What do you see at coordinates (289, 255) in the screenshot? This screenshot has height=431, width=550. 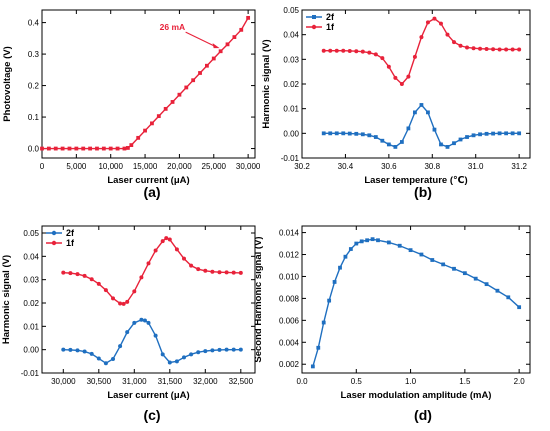 I see `y-tick-label: 0.012` at bounding box center [289, 255].